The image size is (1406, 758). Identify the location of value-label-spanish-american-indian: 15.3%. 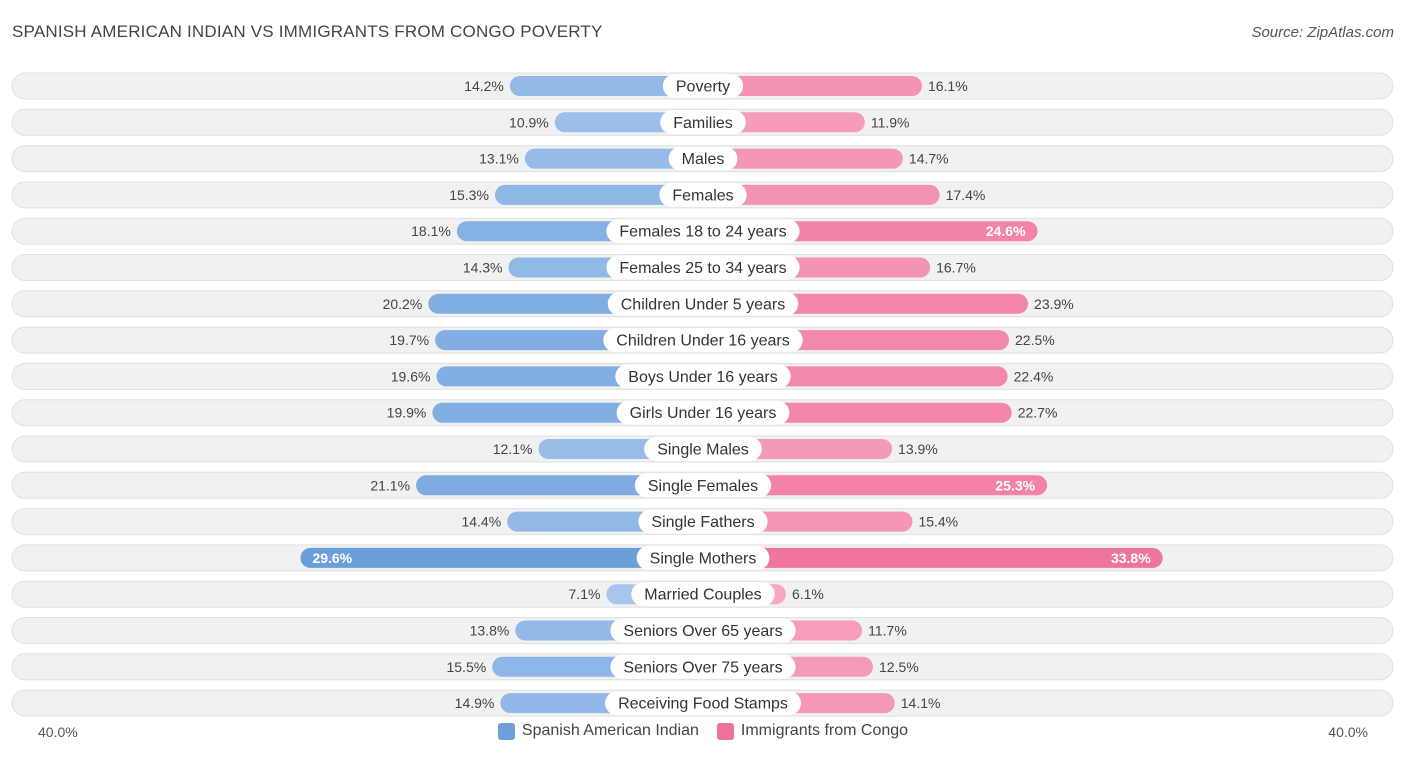
(469, 195).